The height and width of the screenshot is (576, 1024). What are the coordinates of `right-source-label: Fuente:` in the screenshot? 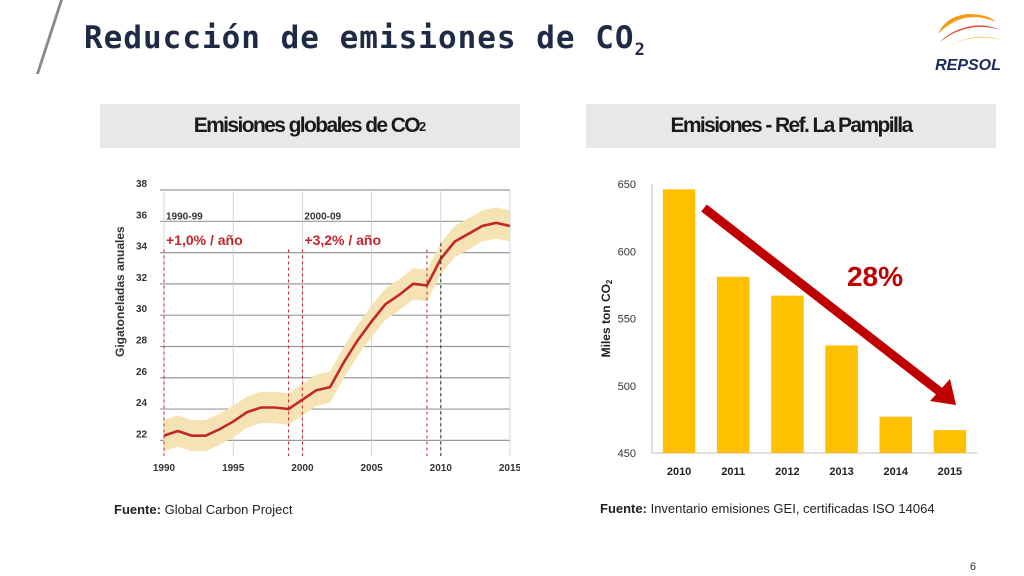 It's located at (623, 508).